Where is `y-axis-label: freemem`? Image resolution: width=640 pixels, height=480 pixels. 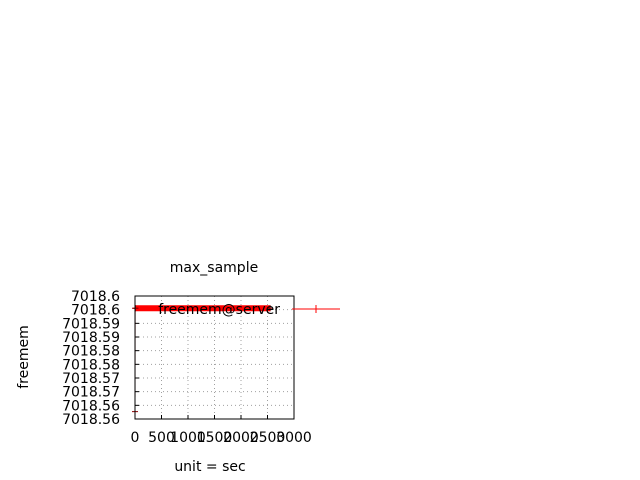
y-axis-label: freemem is located at coordinates (24, 357).